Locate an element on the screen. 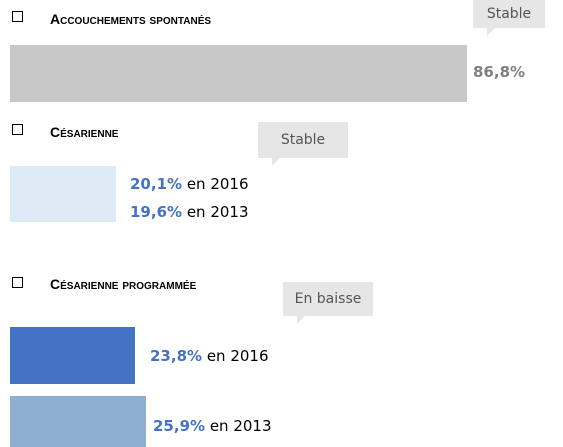 The image size is (563, 447). value-label: 23,8% is located at coordinates (176, 356).